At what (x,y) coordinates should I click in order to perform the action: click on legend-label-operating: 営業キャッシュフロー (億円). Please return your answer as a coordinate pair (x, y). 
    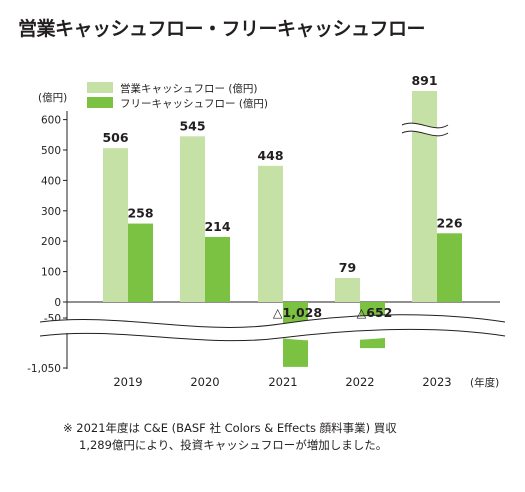
    Looking at the image, I should click on (189, 88).